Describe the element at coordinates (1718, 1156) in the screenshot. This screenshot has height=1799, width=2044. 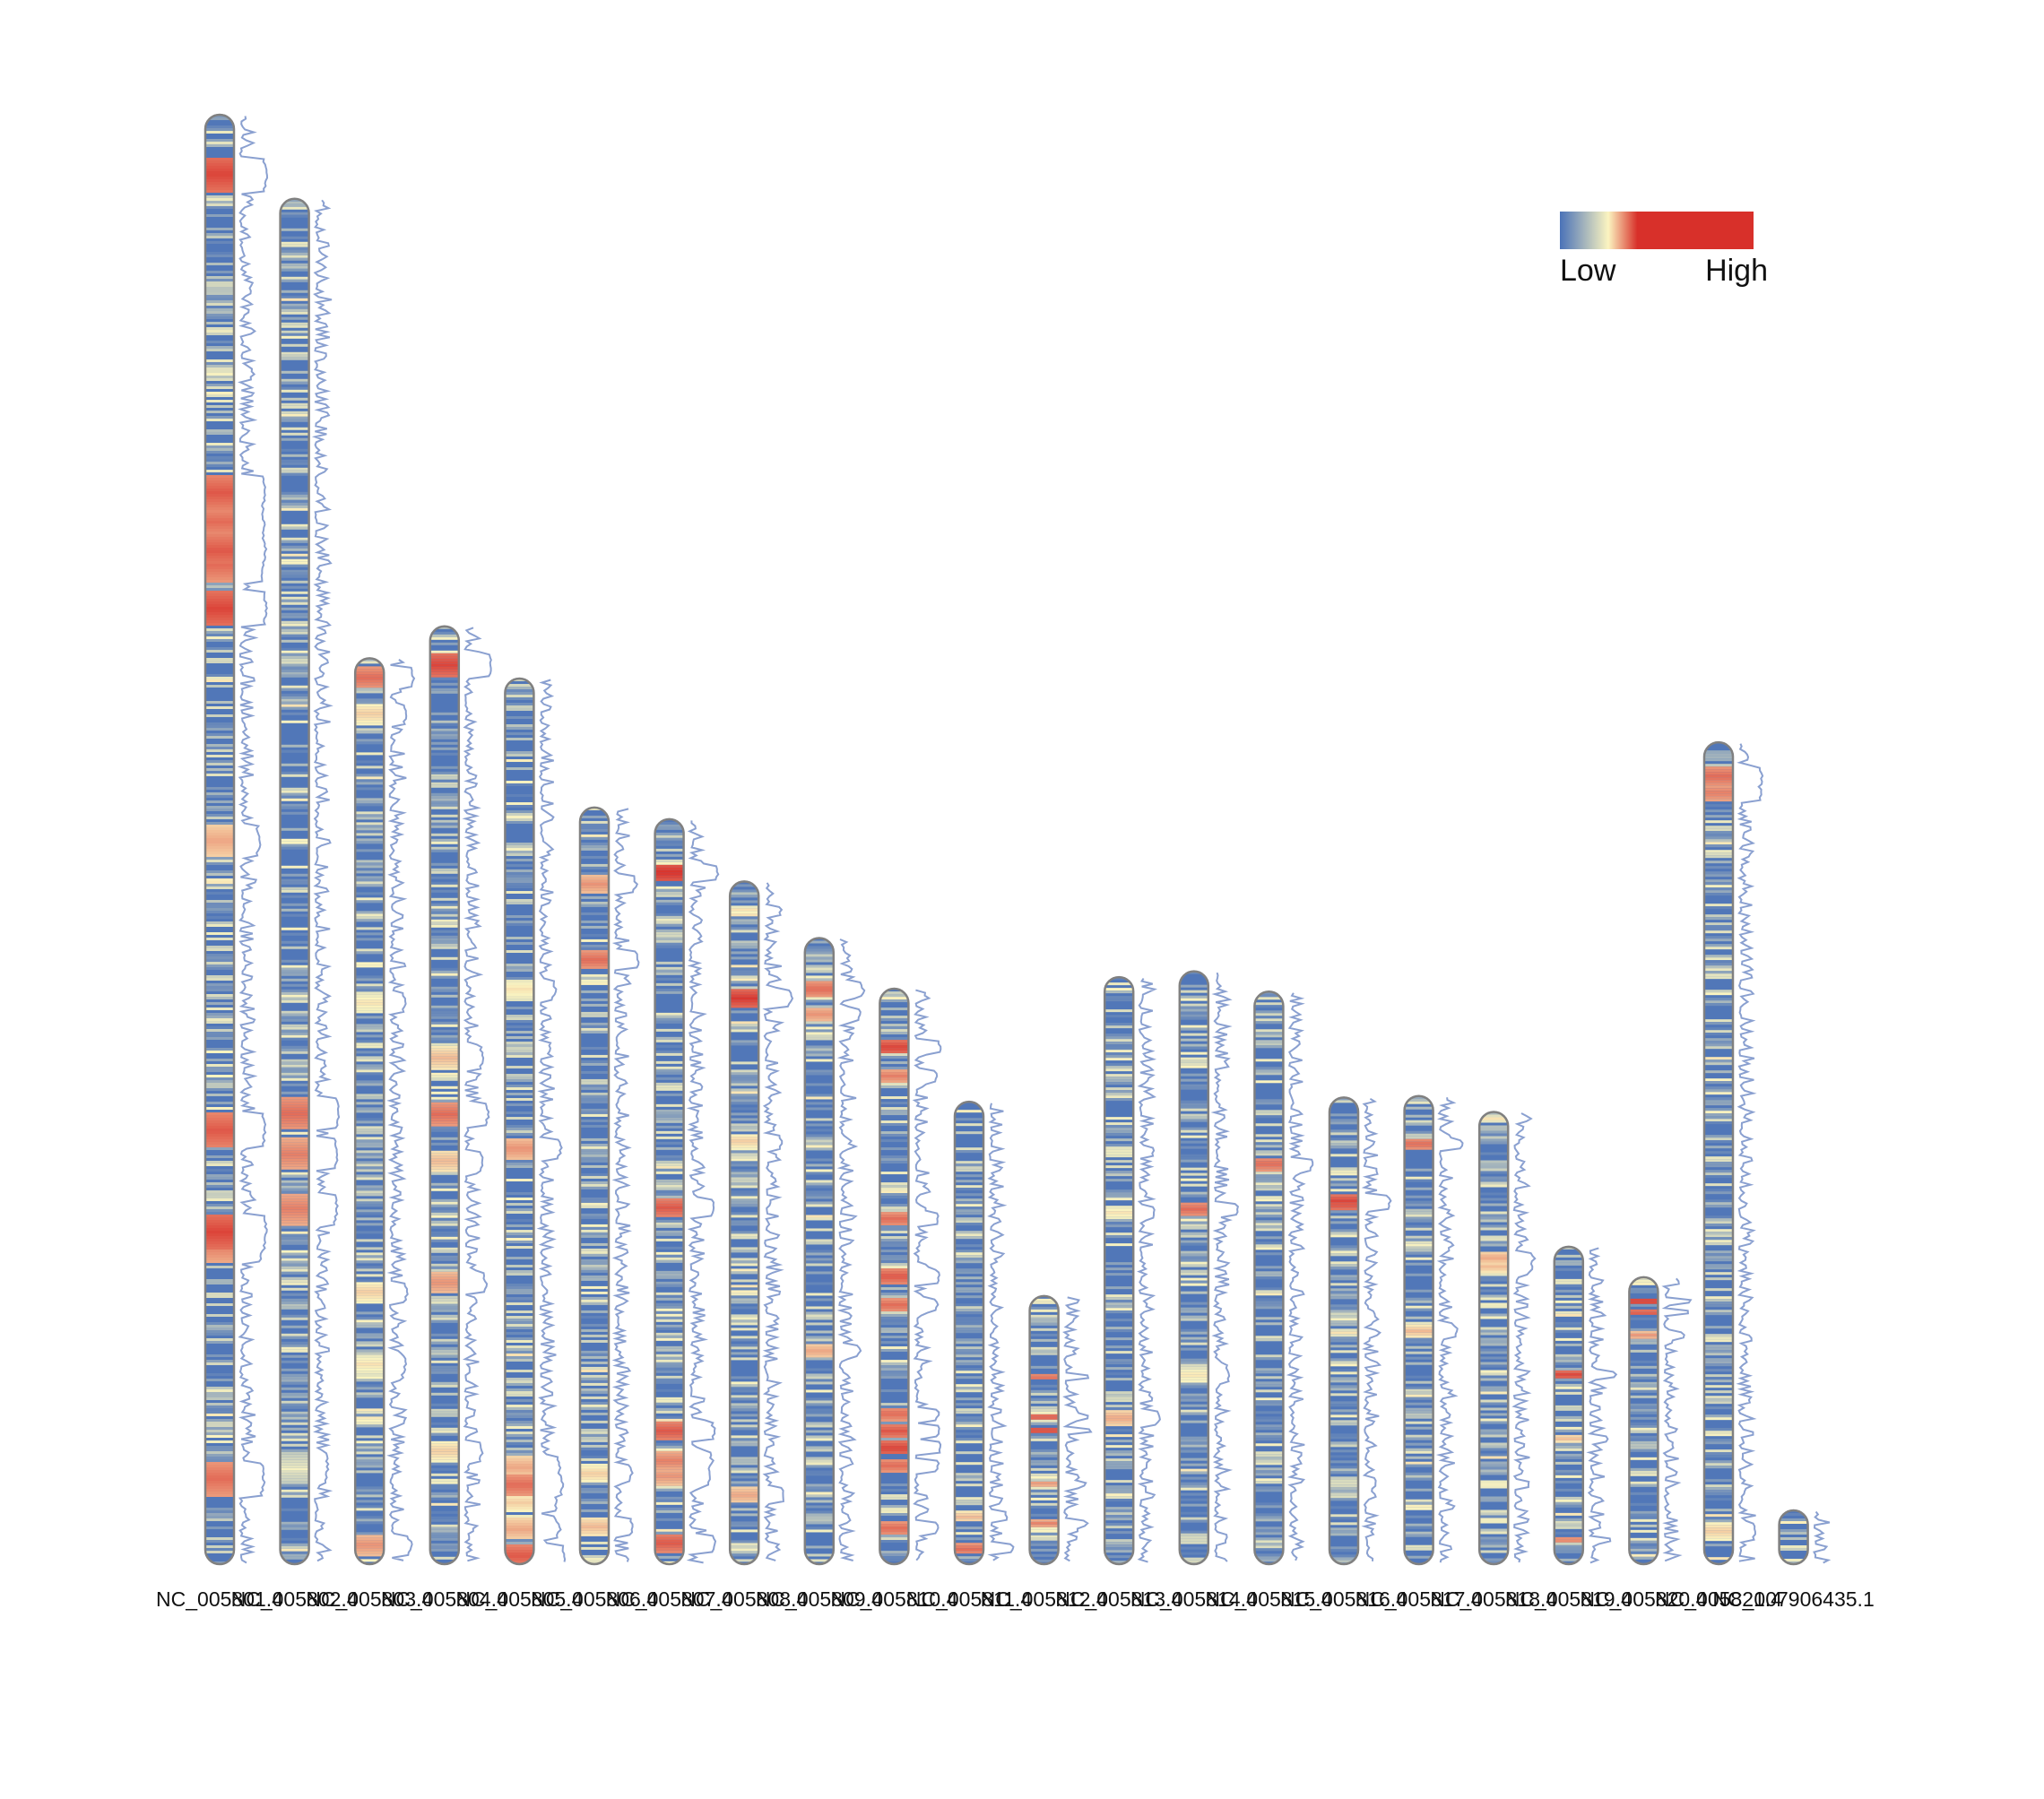
I see `density-bins` at that location.